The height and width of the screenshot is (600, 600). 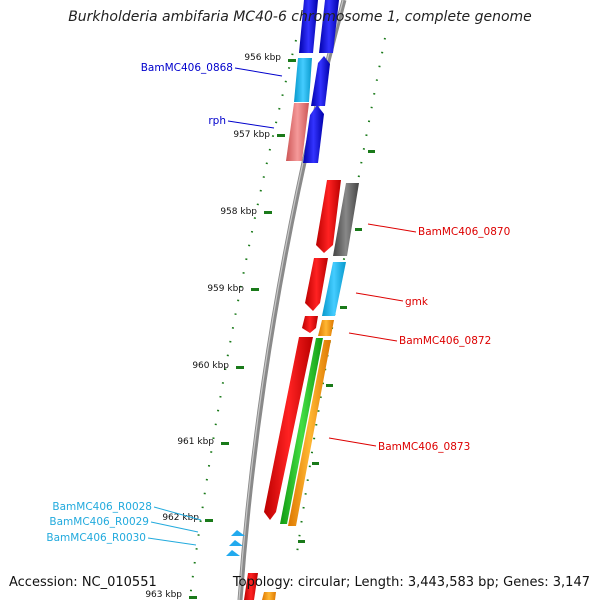 What do you see at coordinates (187, 68) in the screenshot?
I see `gene-label-0868: BamMC406_0868` at bounding box center [187, 68].